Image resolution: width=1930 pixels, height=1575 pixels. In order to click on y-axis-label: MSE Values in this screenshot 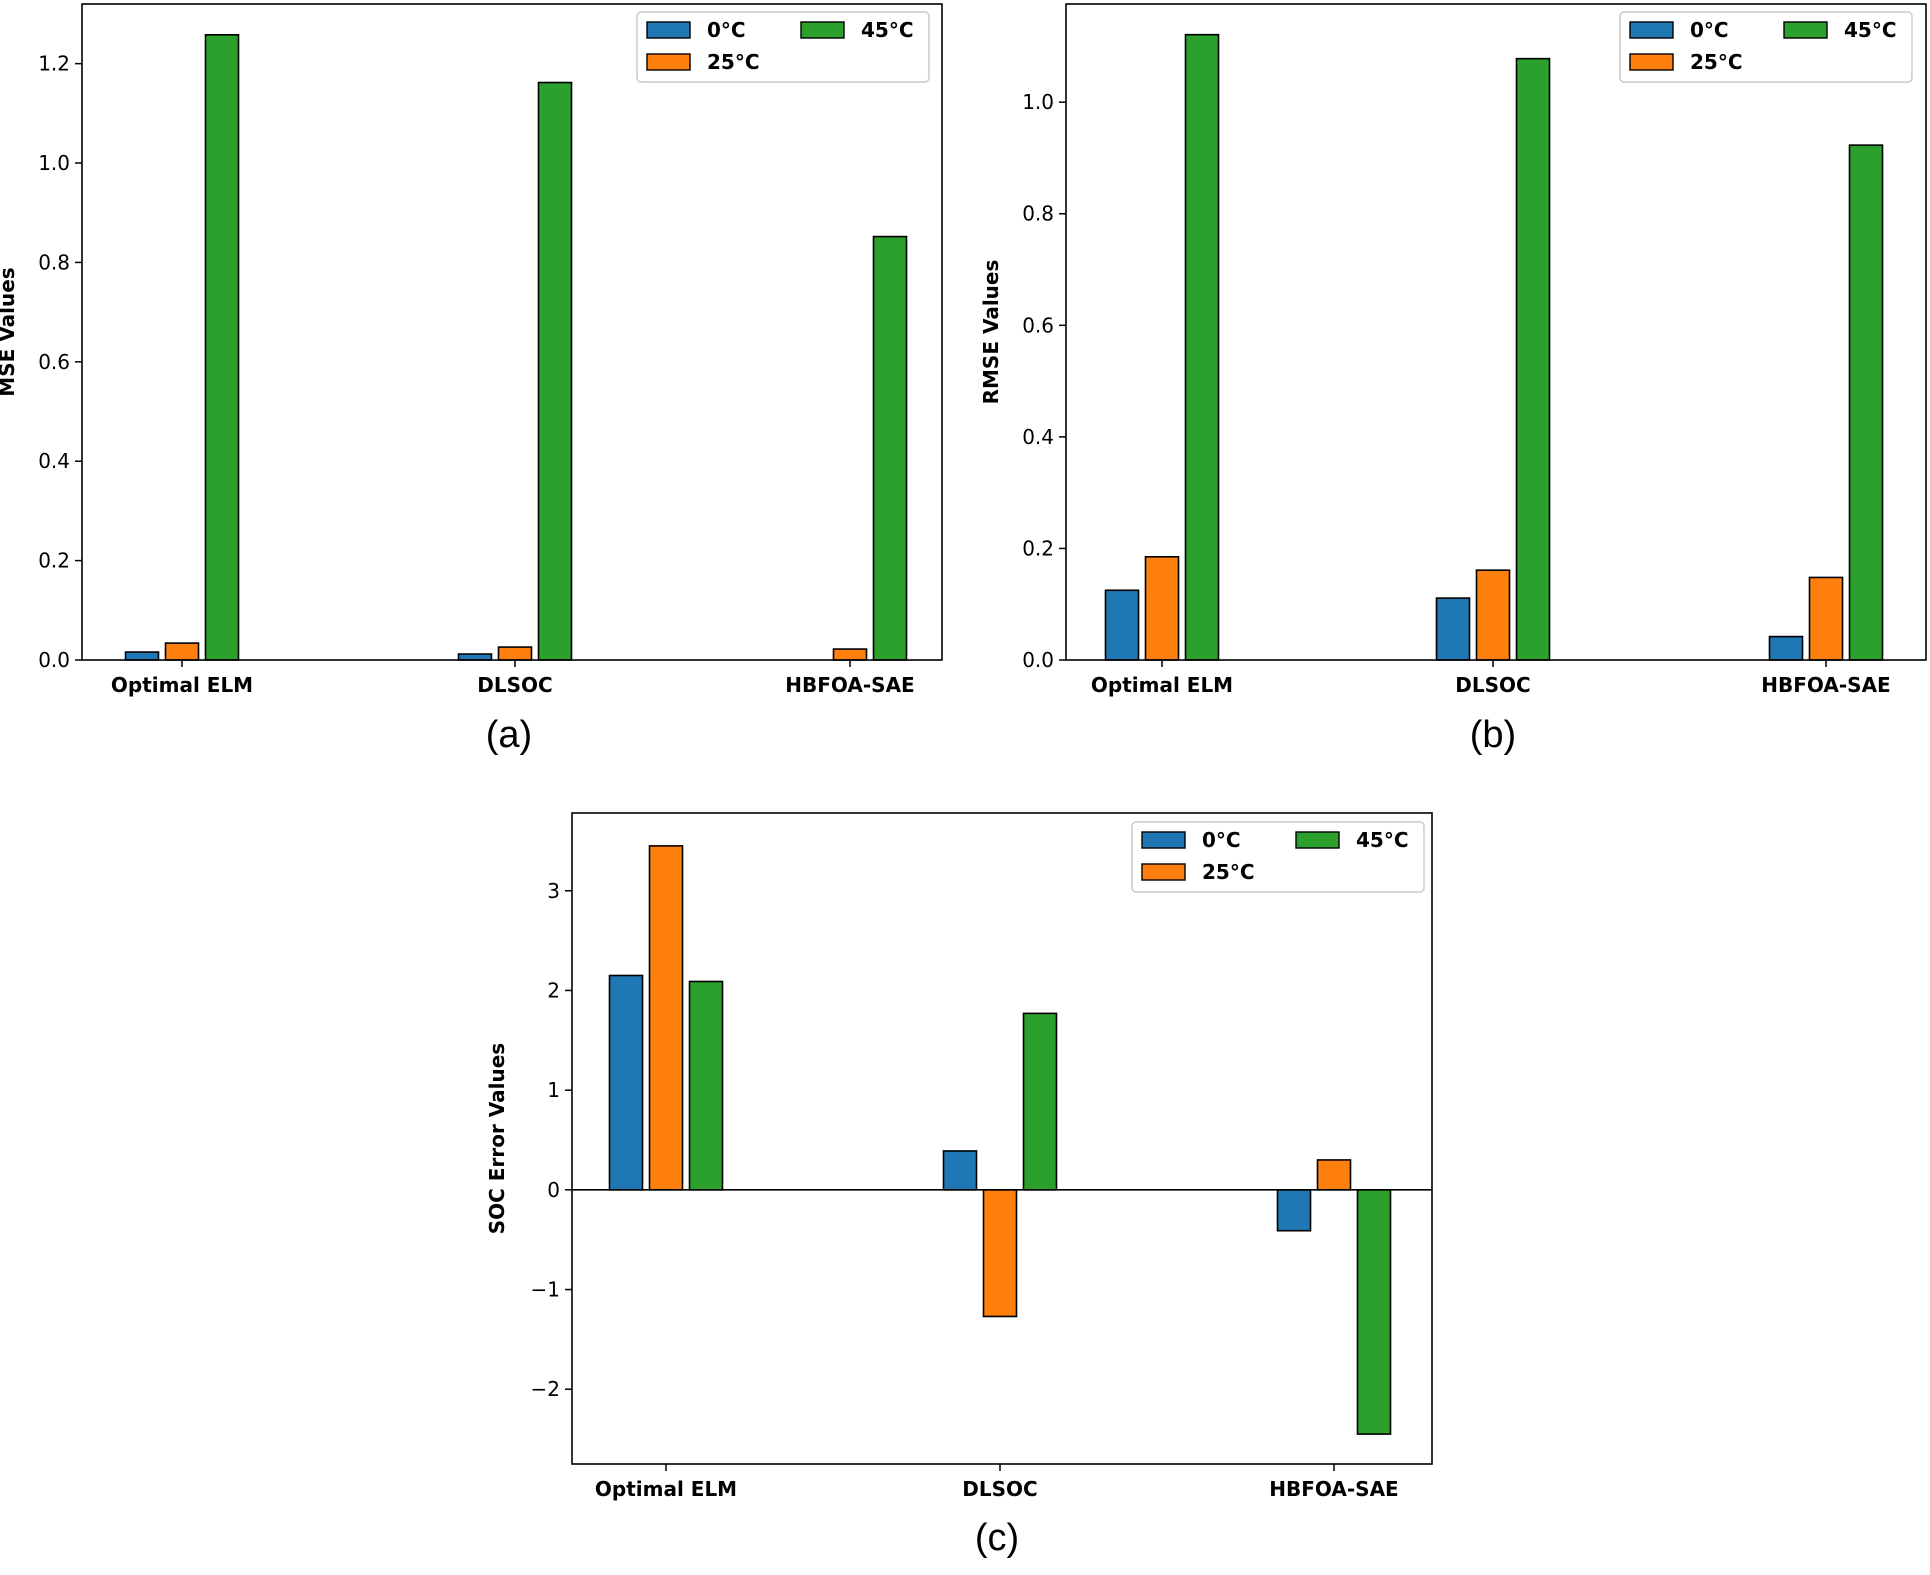, I will do `click(9, 331)`.